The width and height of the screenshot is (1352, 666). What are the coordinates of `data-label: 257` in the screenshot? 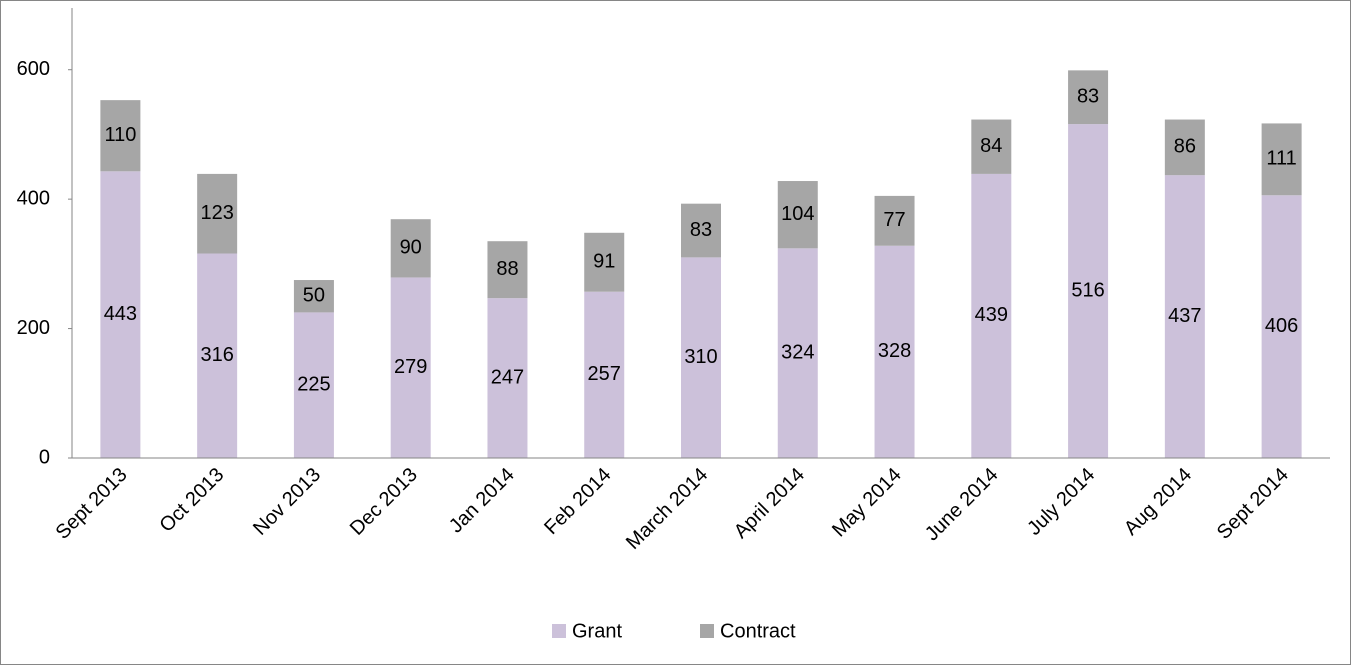 It's located at (604, 374).